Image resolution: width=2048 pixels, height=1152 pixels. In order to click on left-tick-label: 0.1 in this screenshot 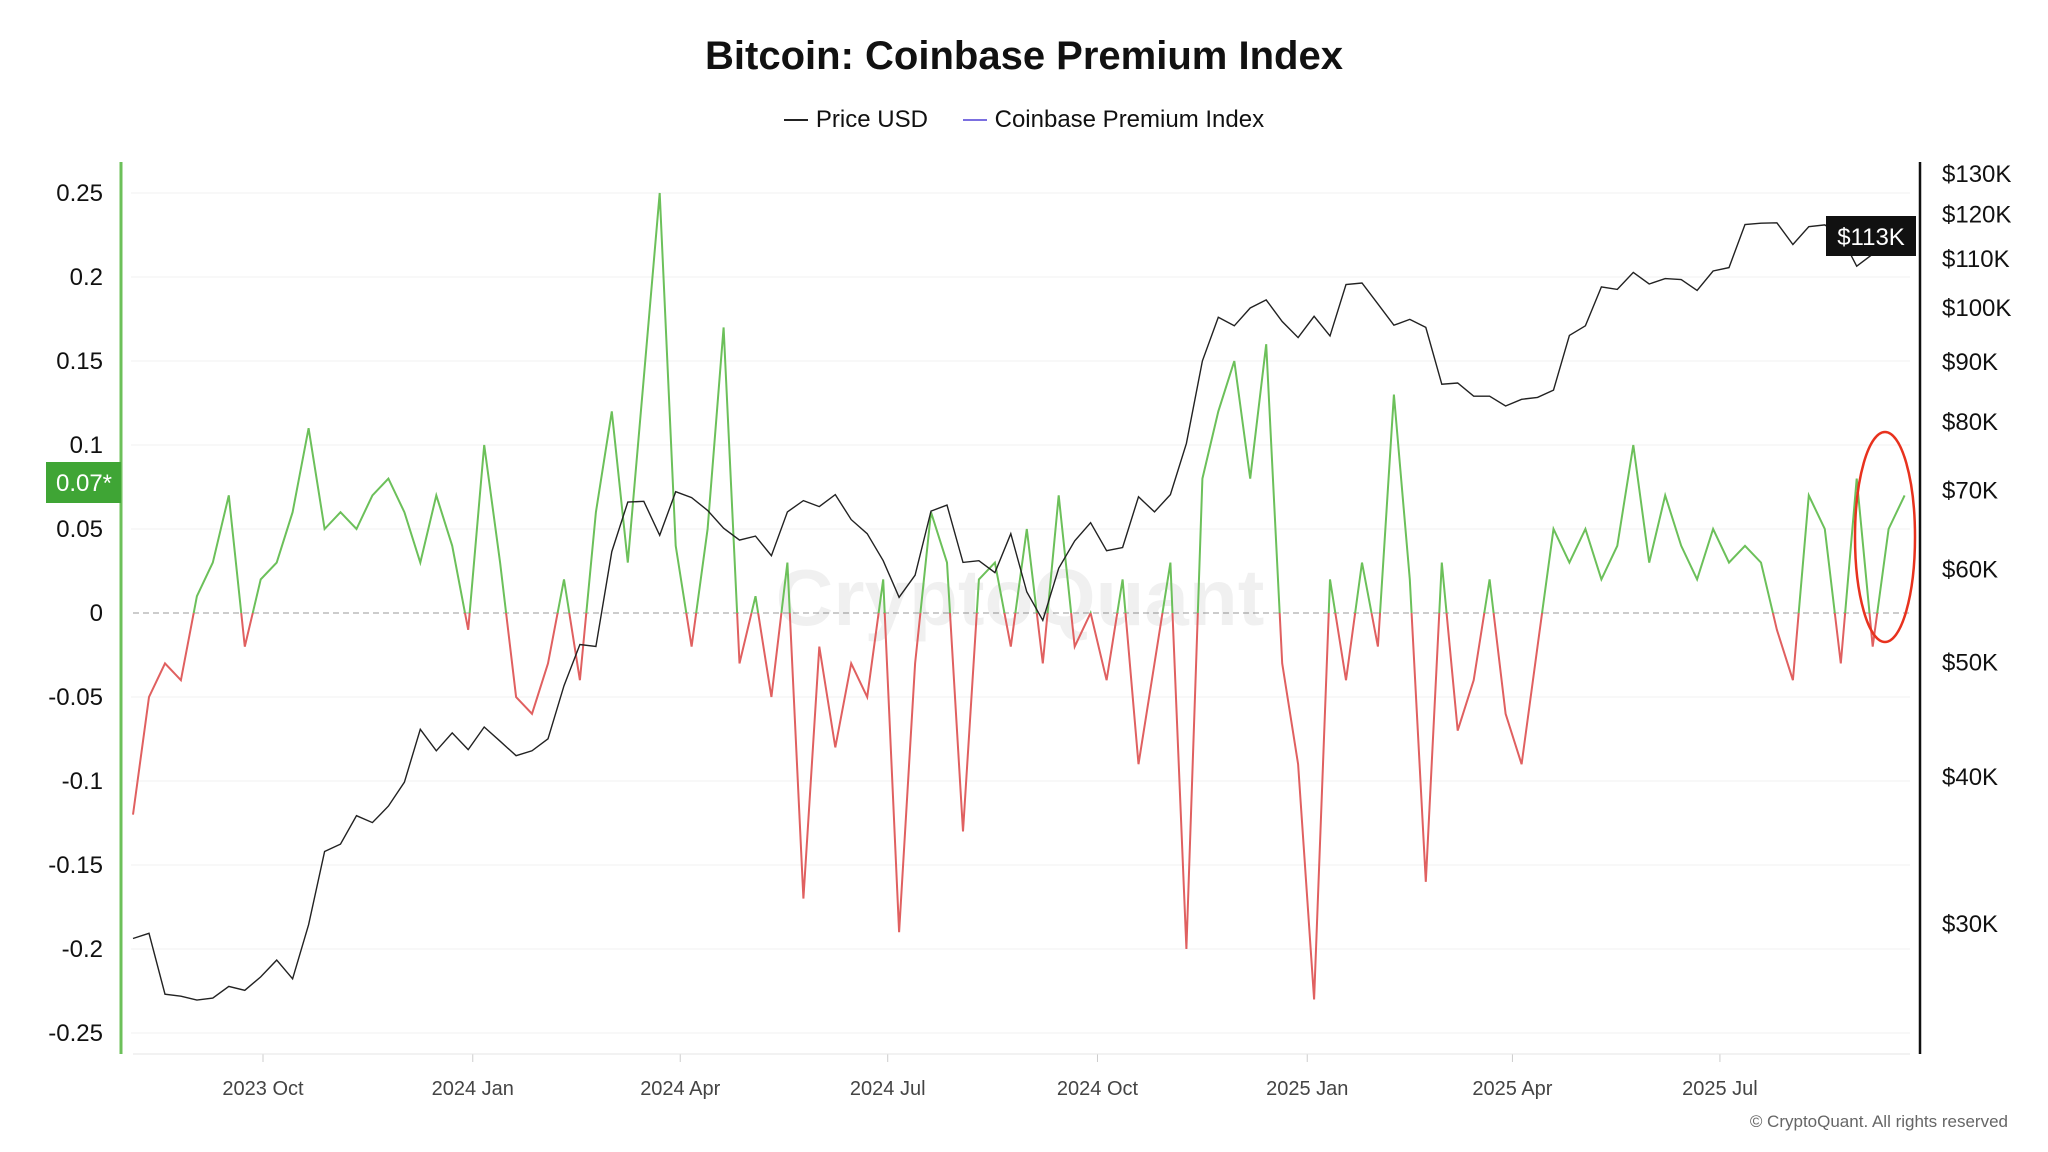, I will do `click(86, 445)`.